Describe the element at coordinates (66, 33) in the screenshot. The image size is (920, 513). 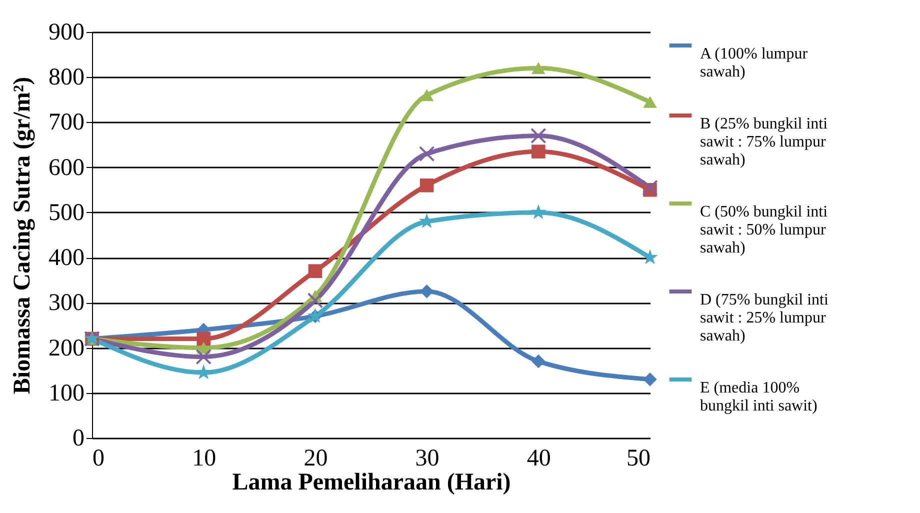
I see `y-tick-label: 900` at that location.